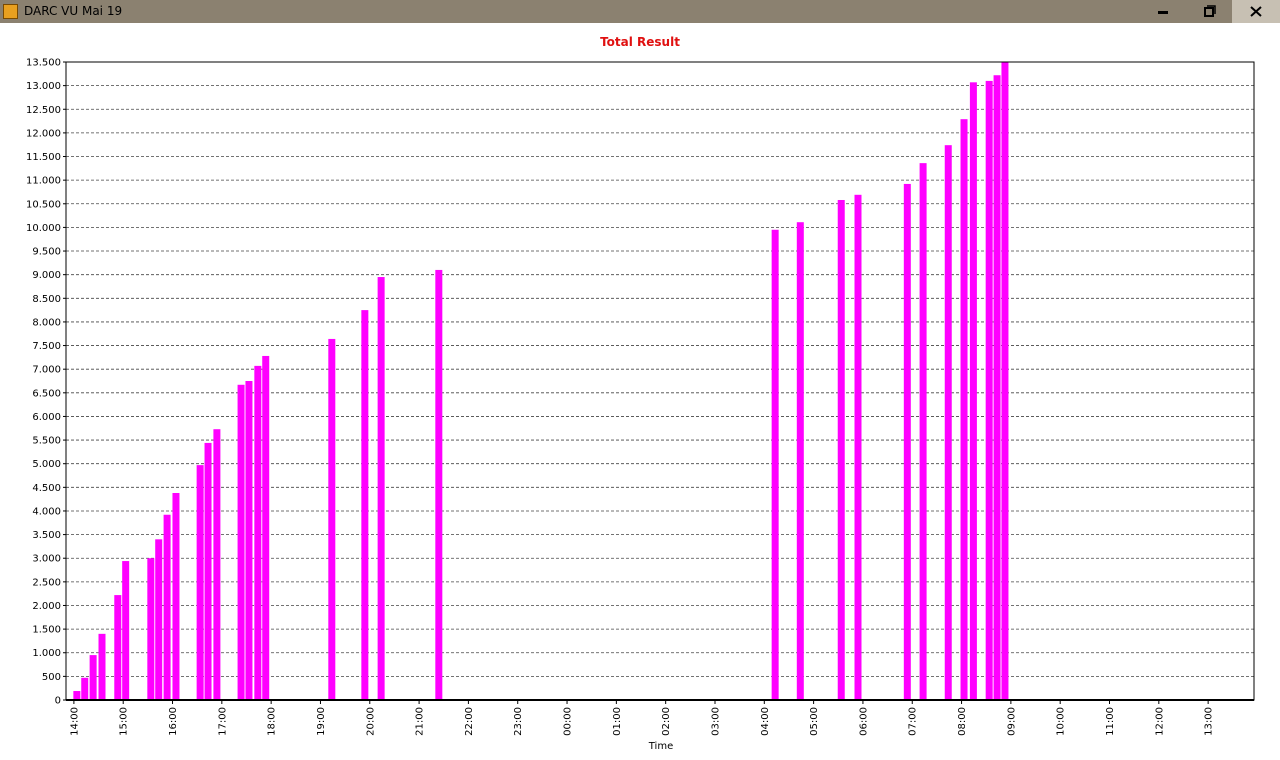 The width and height of the screenshot is (1280, 760). Describe the element at coordinates (1209, 11) in the screenshot. I see `restore-button` at that location.